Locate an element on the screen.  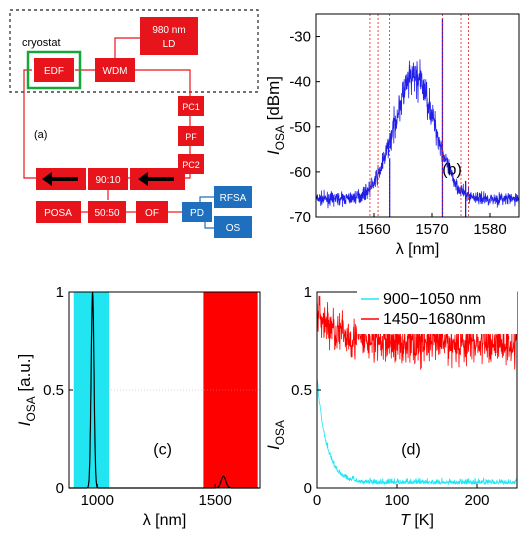
coupler-label: 90:10 is located at coordinates (107, 180).